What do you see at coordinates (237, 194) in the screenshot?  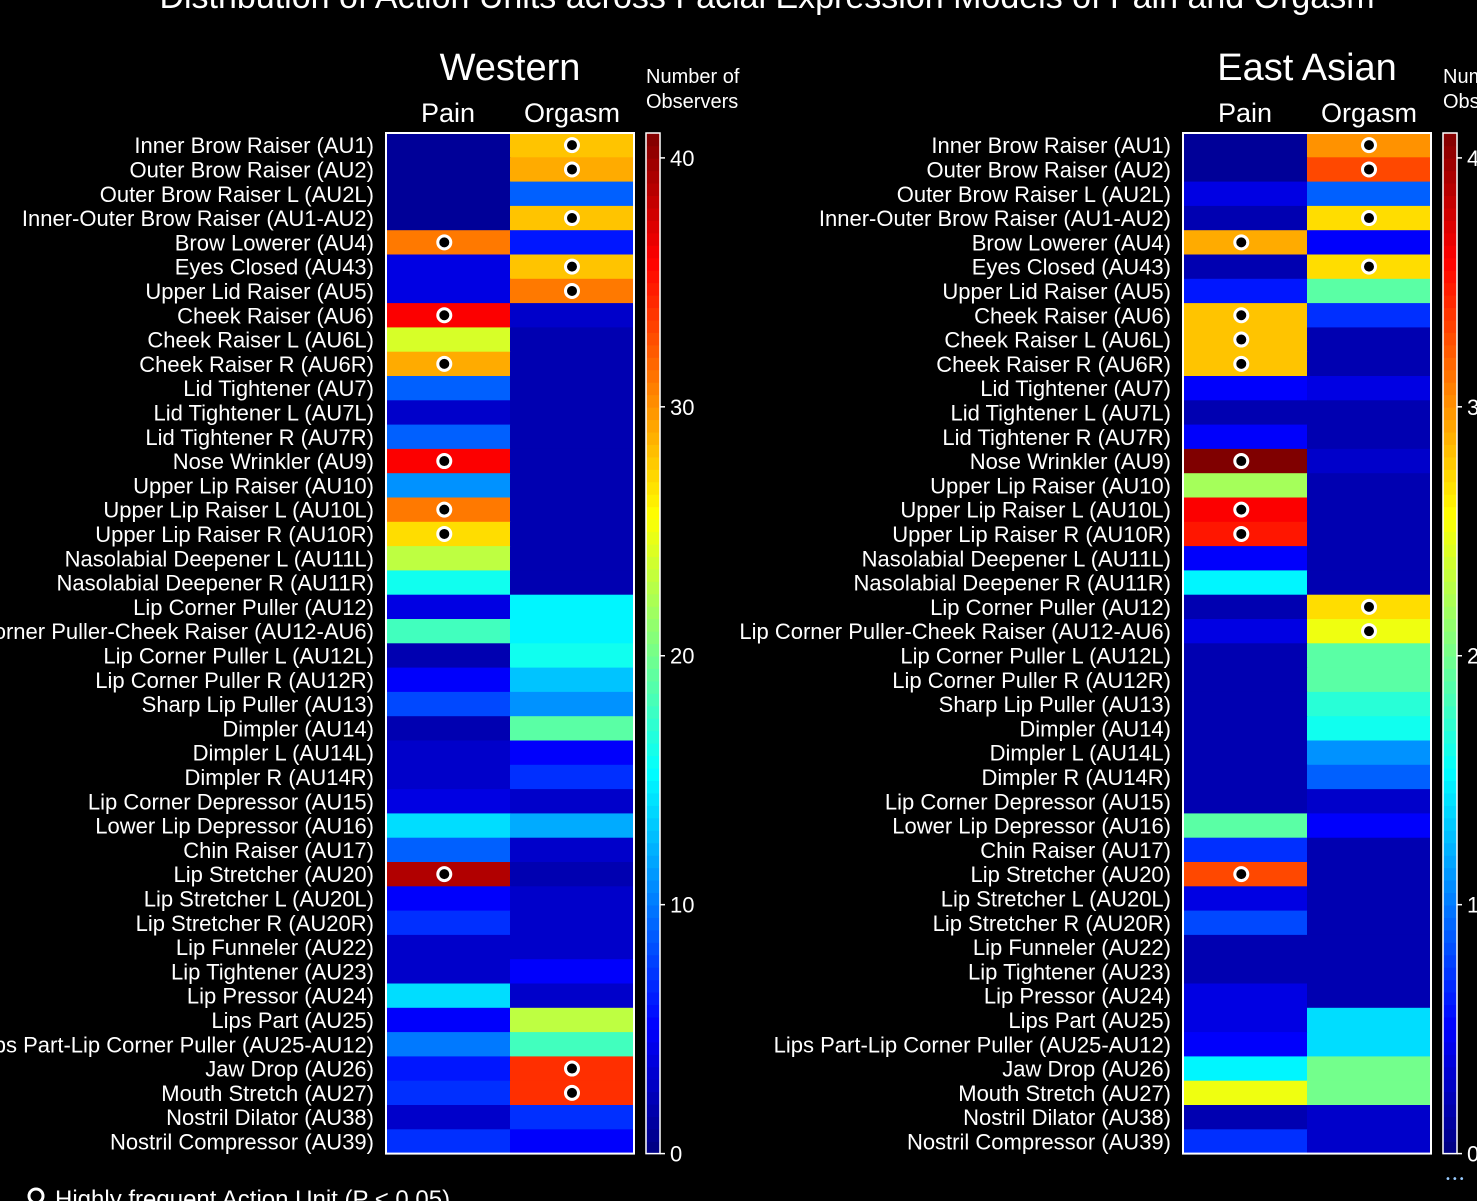 I see `row-label: Outer Brow Raiser L (AU2L)` at bounding box center [237, 194].